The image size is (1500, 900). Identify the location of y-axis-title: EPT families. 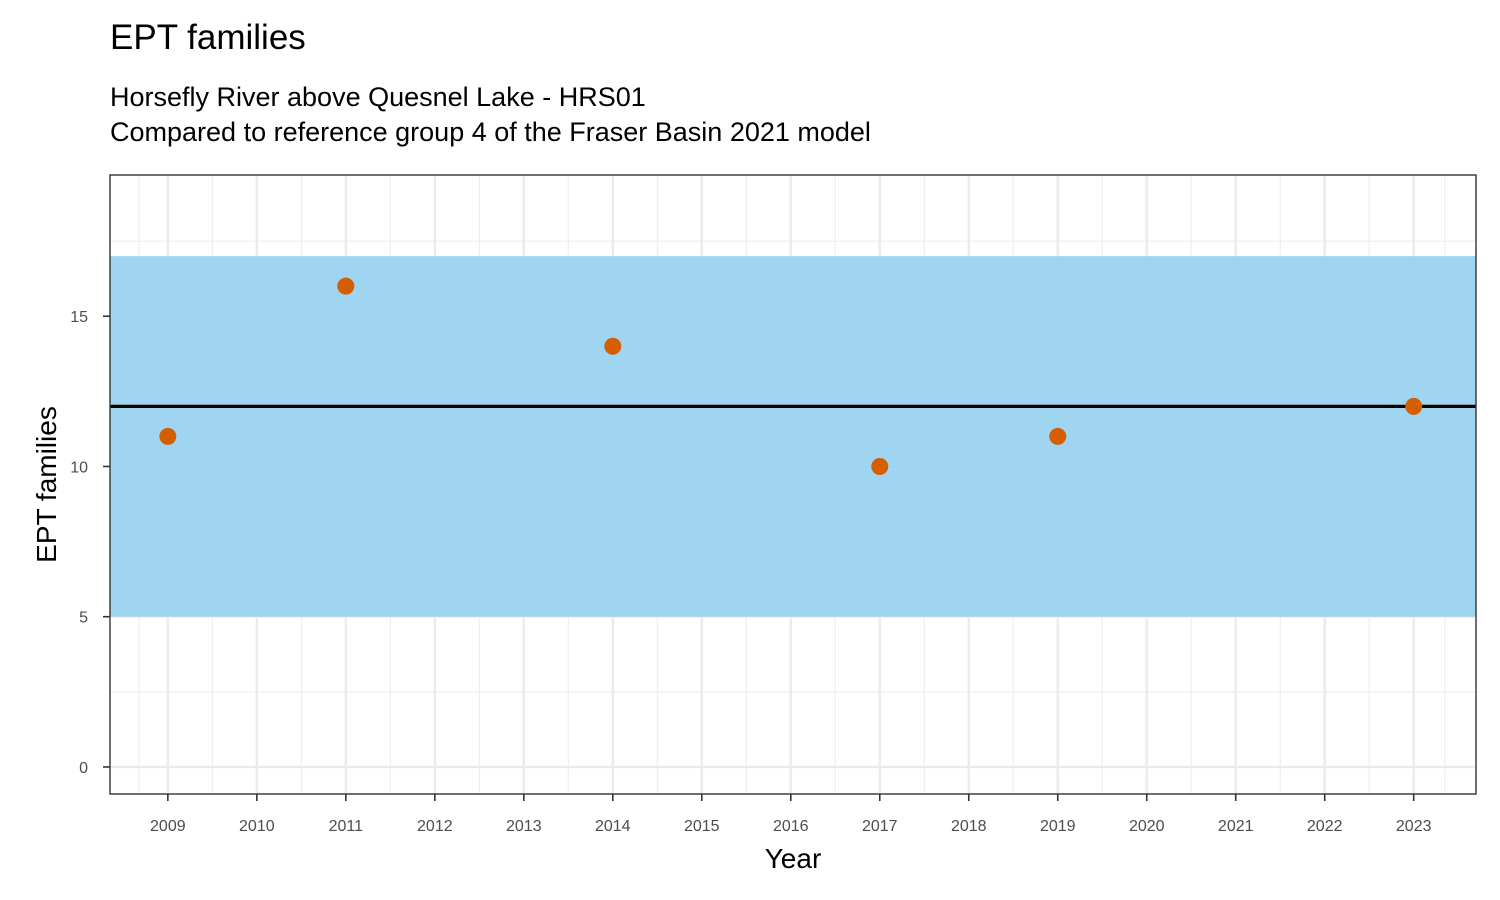
(46, 484).